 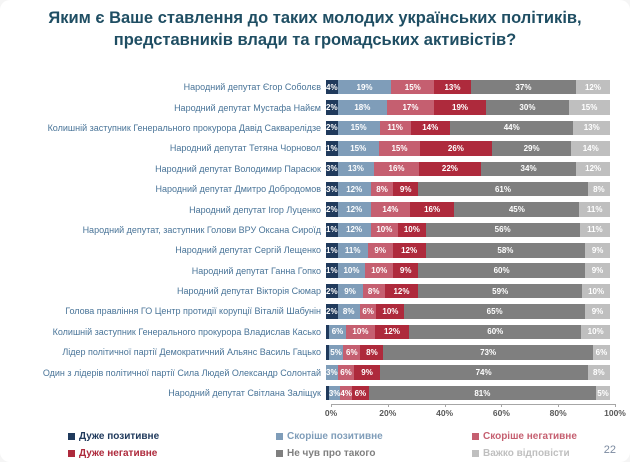 I want to click on legend-item: Скоріше позитивне, so click(x=329, y=436).